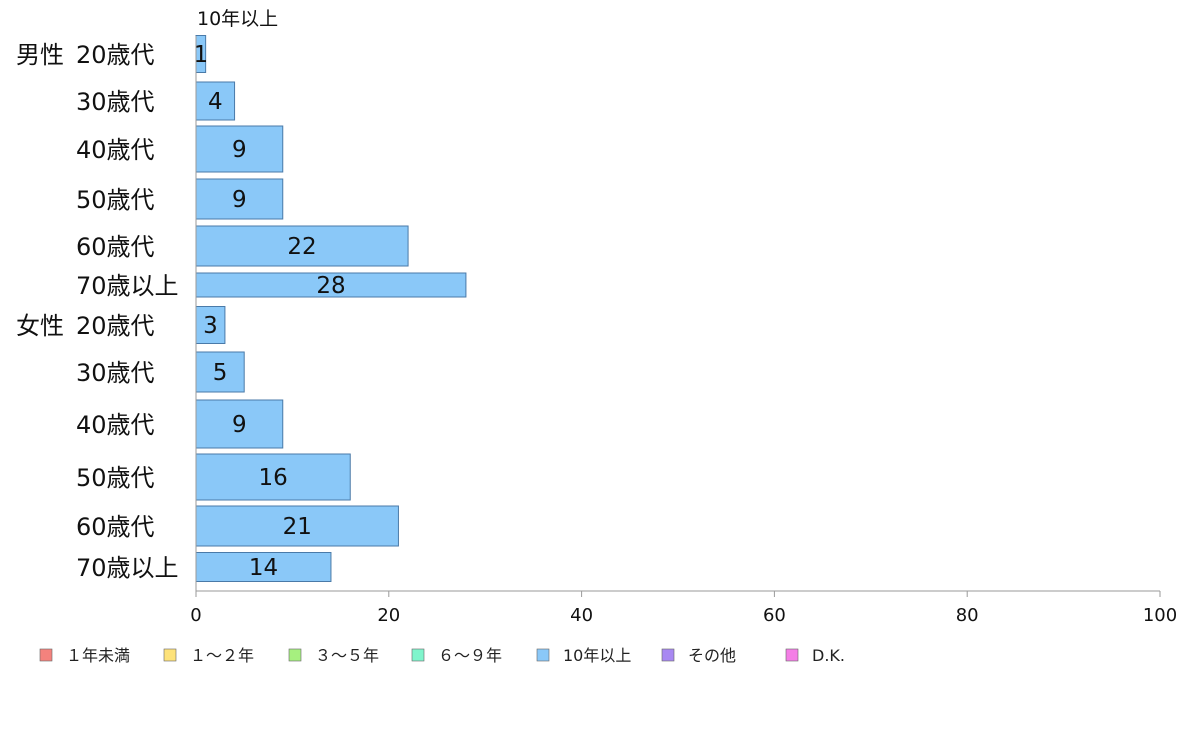  What do you see at coordinates (774, 615) in the screenshot?
I see `x-tick-label: 60` at bounding box center [774, 615].